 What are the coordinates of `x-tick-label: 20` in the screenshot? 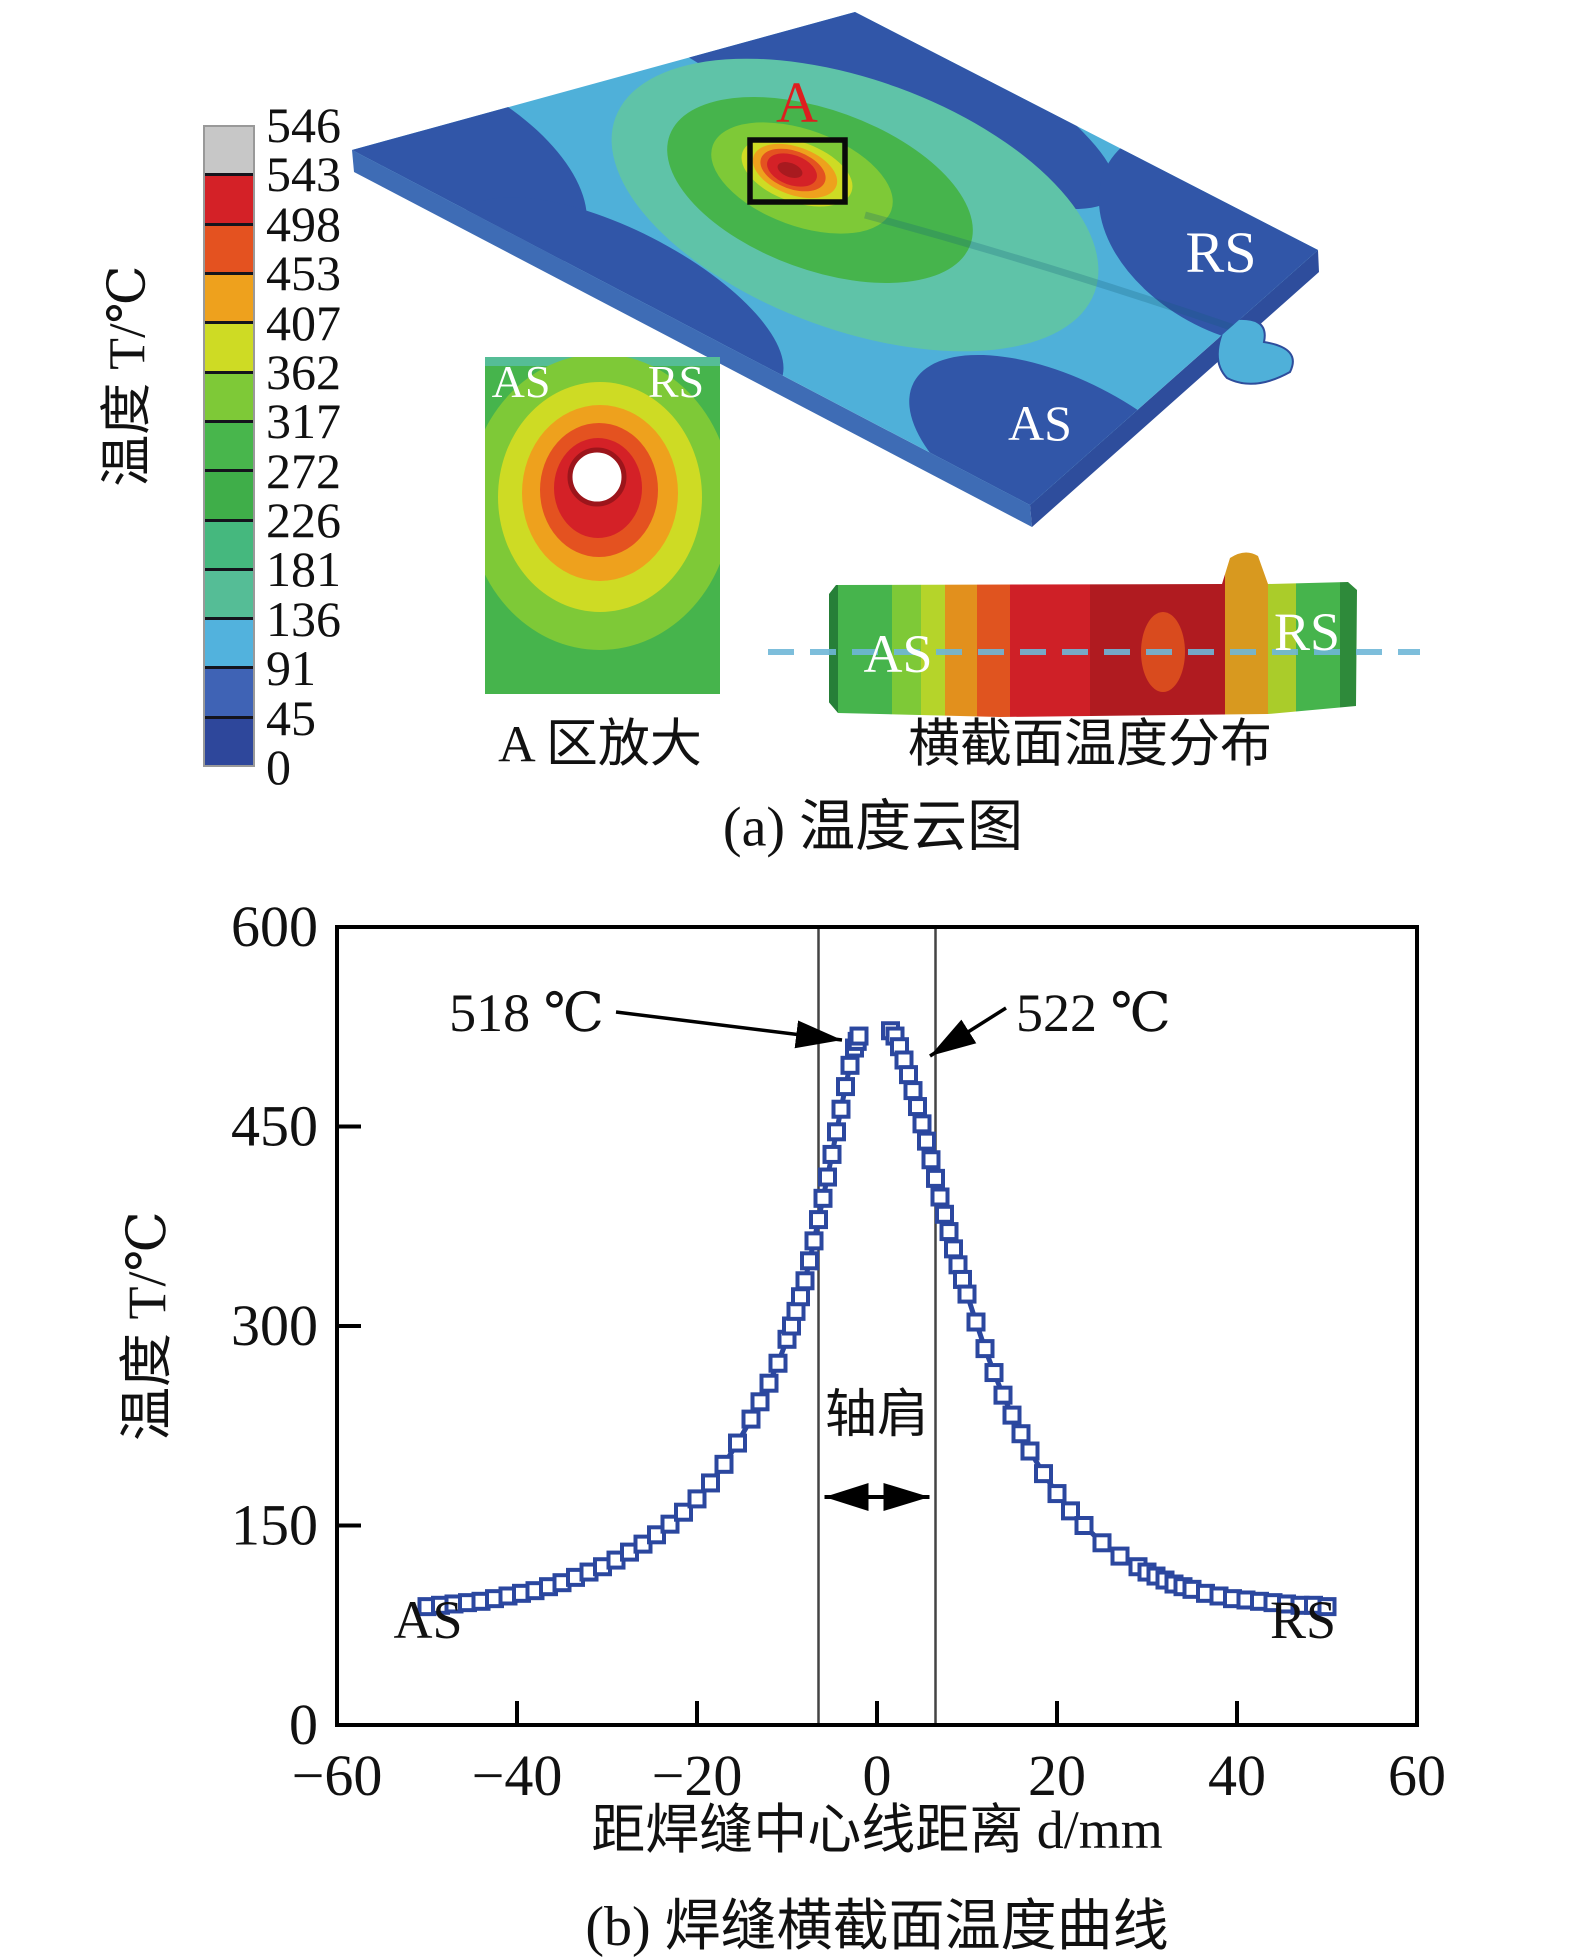 It's located at (1057, 1775).